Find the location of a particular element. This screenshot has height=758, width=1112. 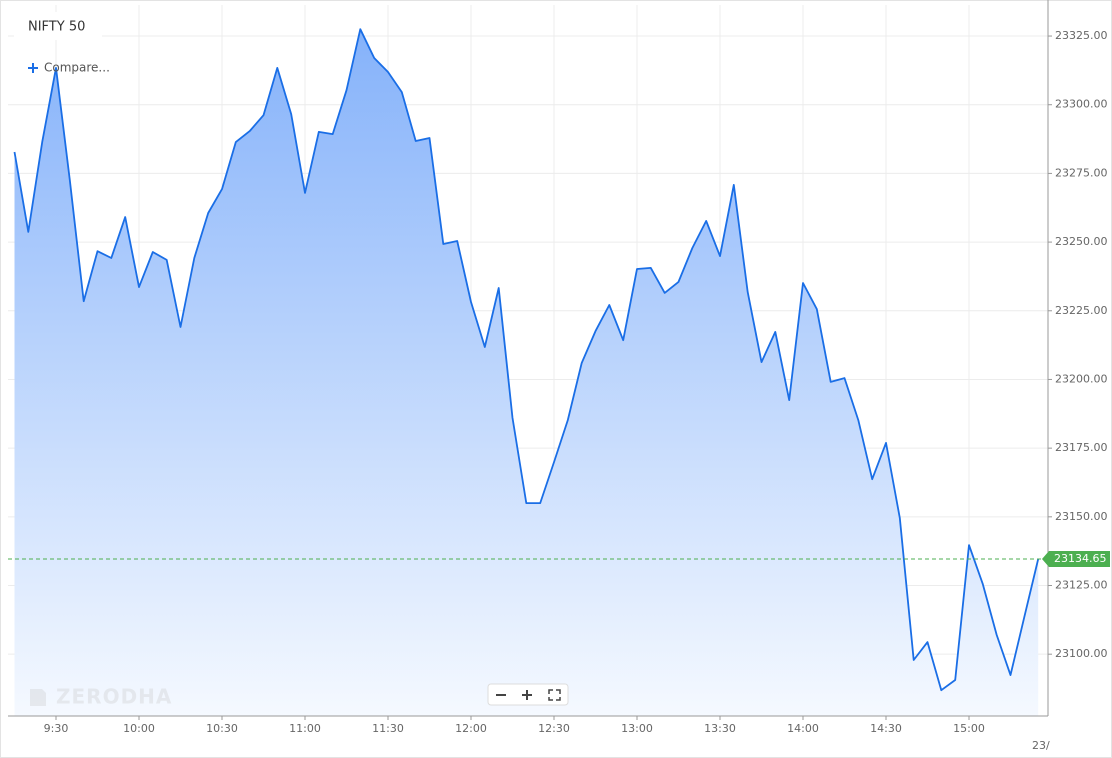

x-tick-label: 10:00 is located at coordinates (139, 728).